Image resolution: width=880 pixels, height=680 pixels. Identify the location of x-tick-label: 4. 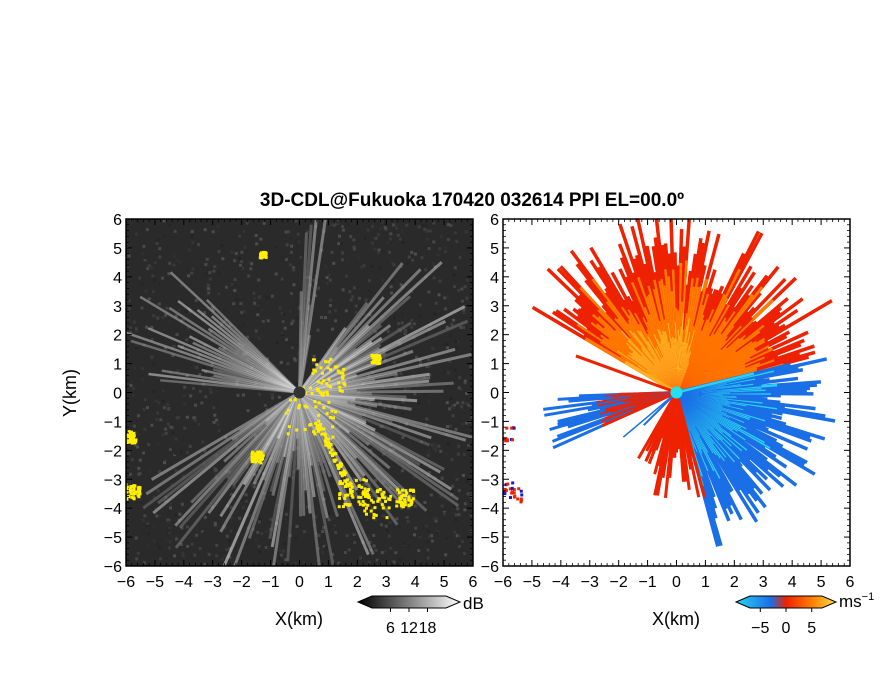
(792, 582).